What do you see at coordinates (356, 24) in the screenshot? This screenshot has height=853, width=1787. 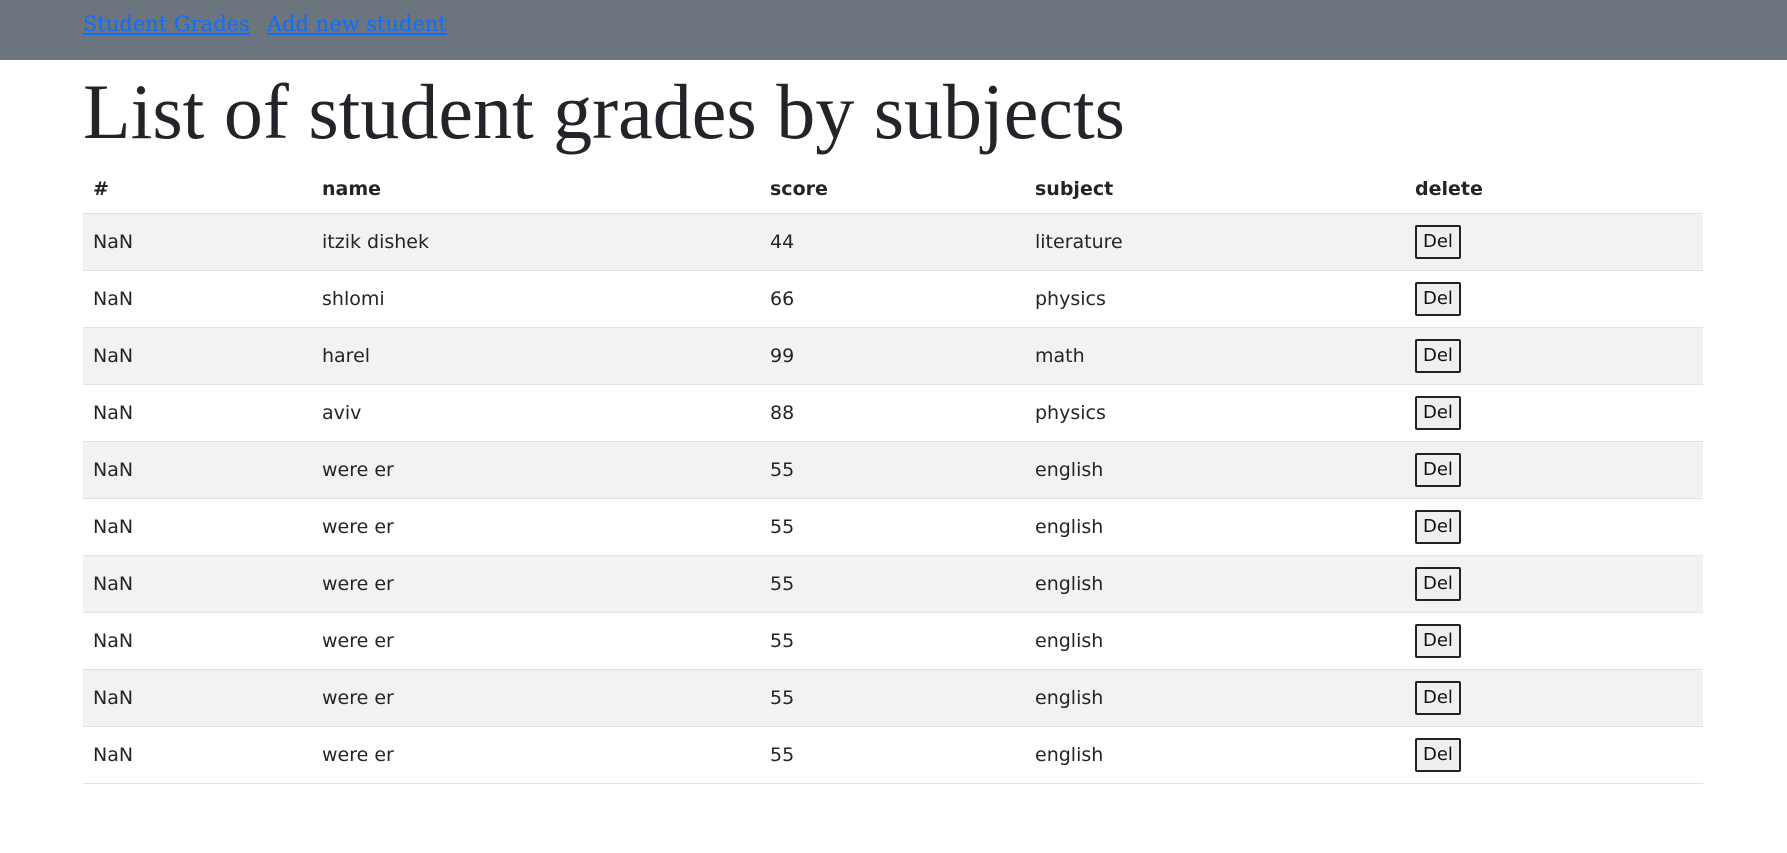 I see `nav-link-add-new-student: Add new student` at bounding box center [356, 24].